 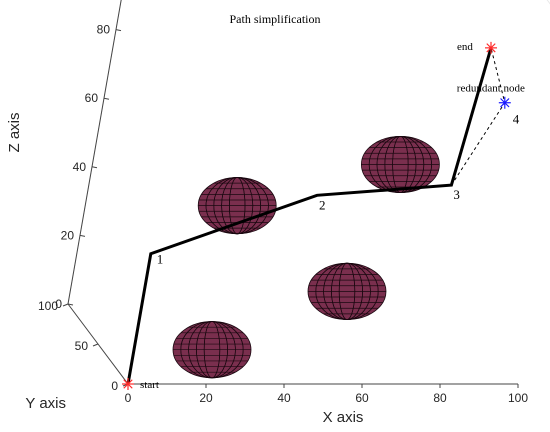 What do you see at coordinates (48, 306) in the screenshot?
I see `y-tick-label: 100` at bounding box center [48, 306].